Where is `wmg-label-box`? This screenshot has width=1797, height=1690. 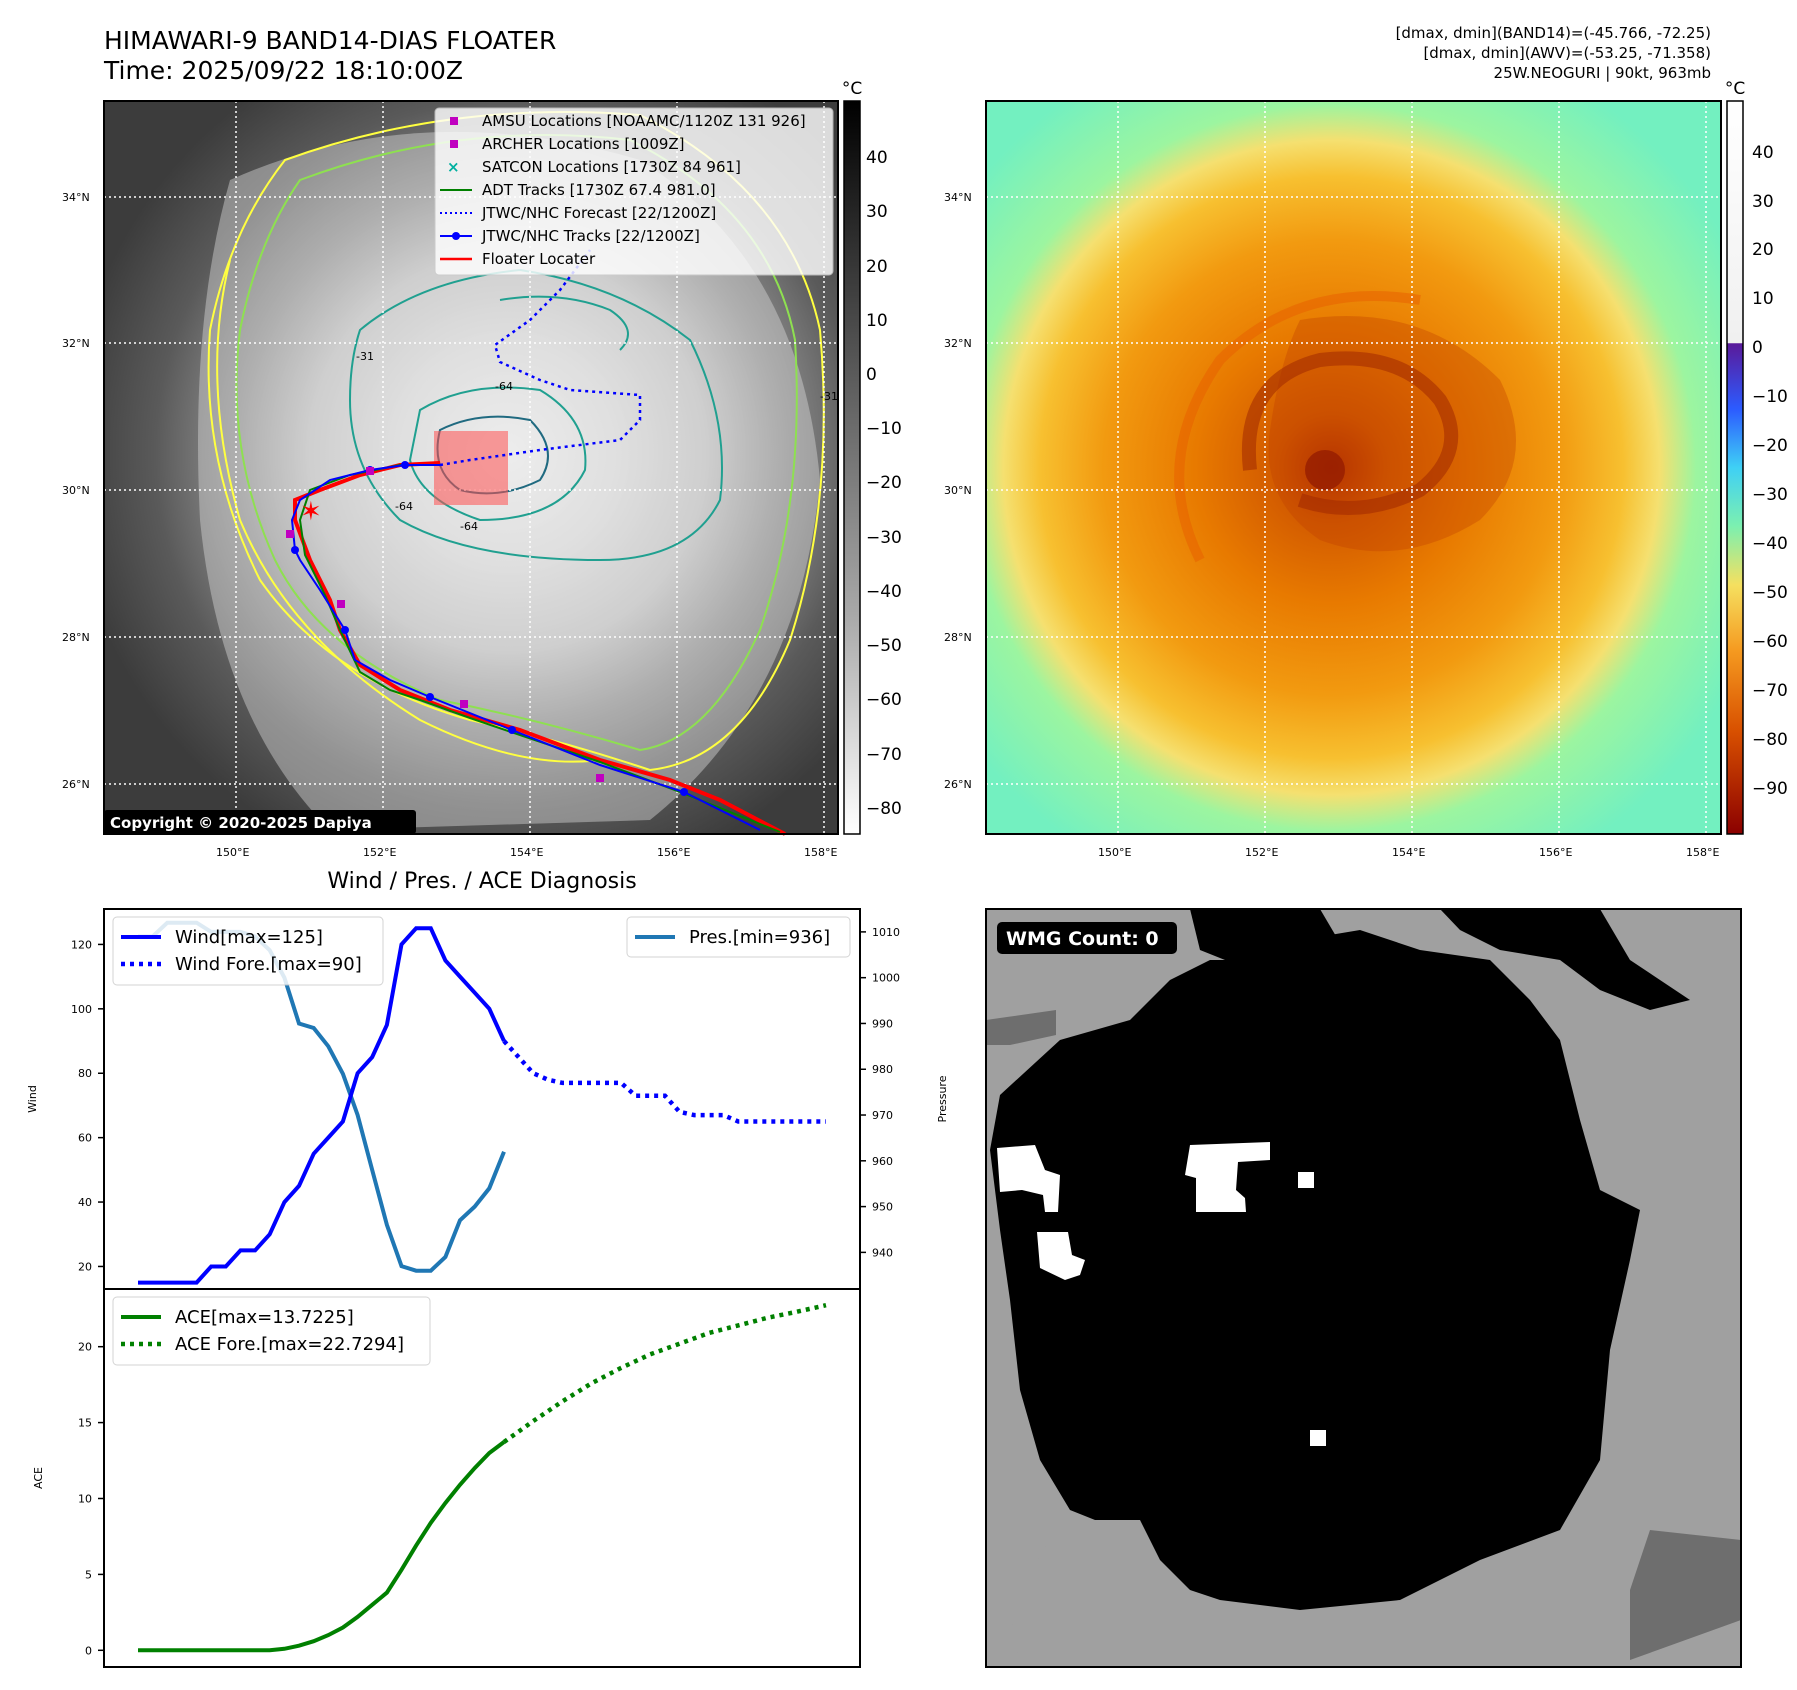
wmg-label-box is located at coordinates (1087, 938).